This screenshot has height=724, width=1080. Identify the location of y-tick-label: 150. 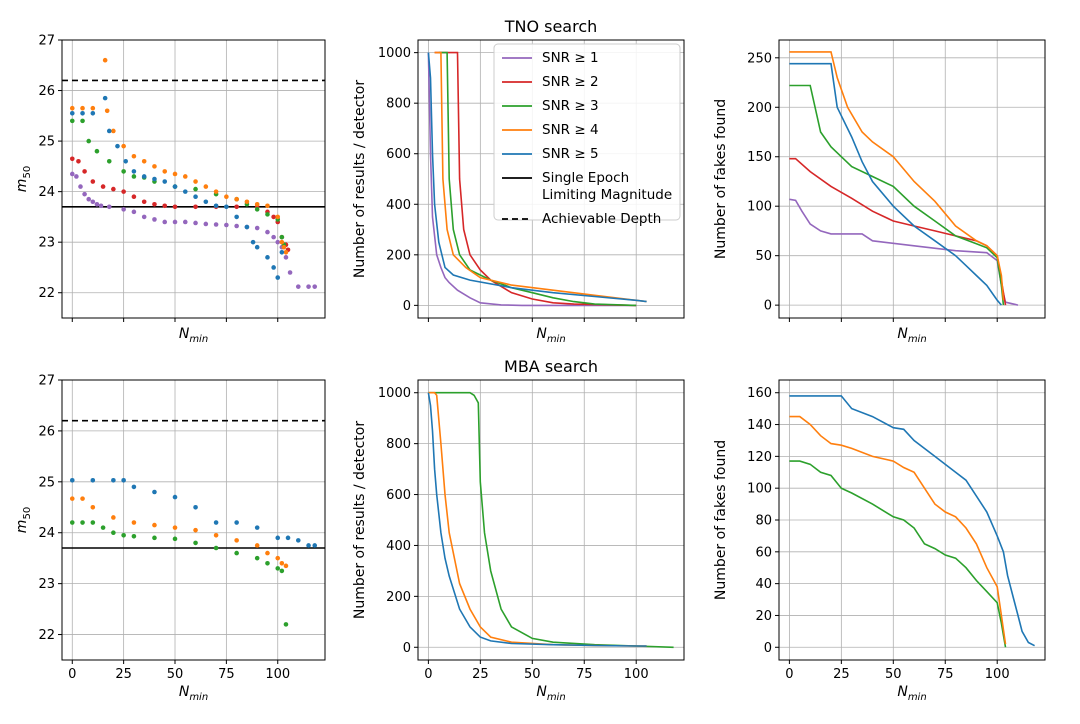
(759, 157).